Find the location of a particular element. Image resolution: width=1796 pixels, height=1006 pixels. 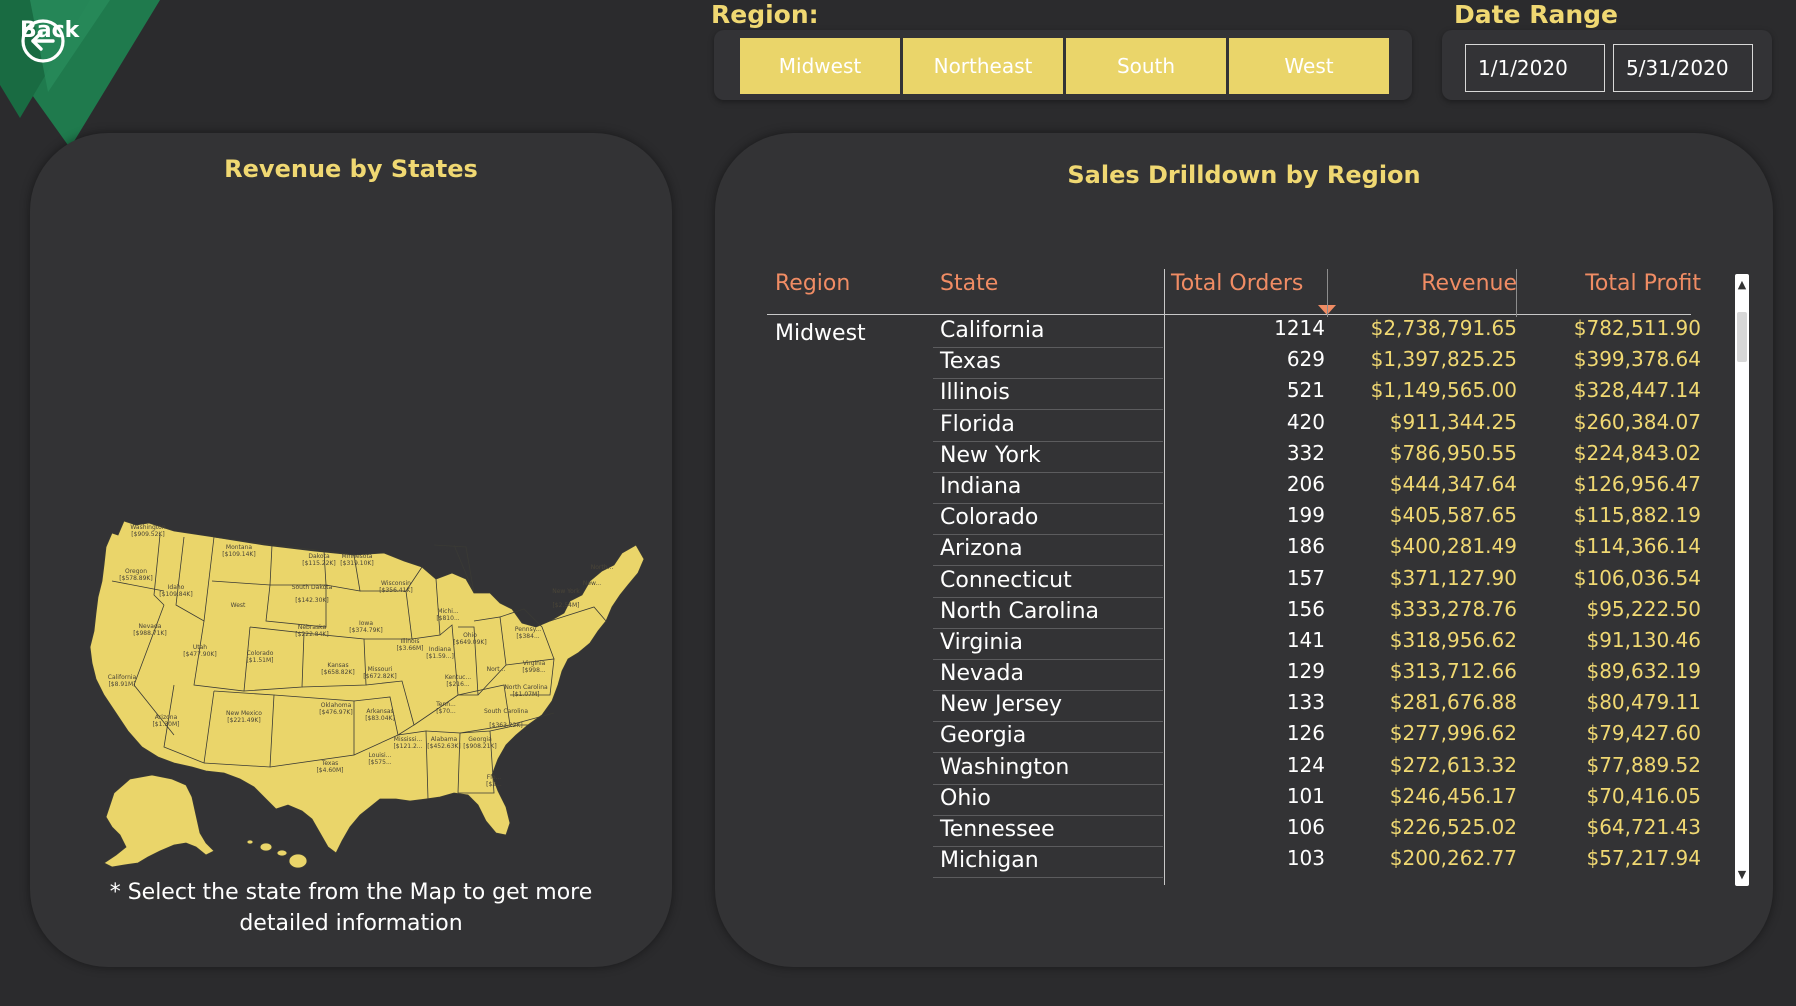

table-row: Virginia 141 $318,956.62 $91,130.46 is located at coordinates (1238, 643).